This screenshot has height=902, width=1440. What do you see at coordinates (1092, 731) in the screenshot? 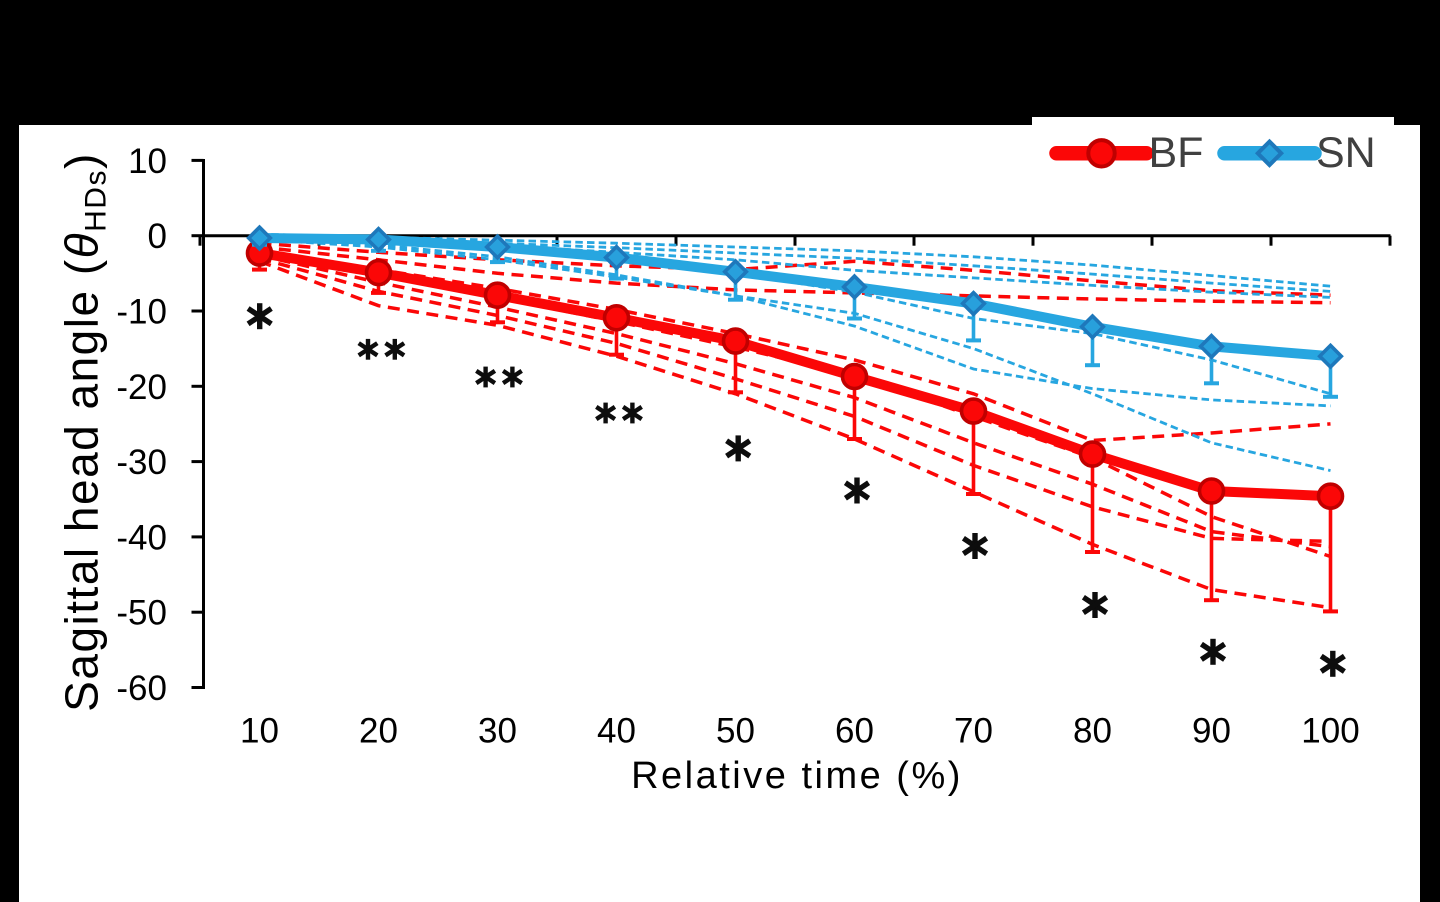
I see `svg-text: 80` at bounding box center [1092, 731].